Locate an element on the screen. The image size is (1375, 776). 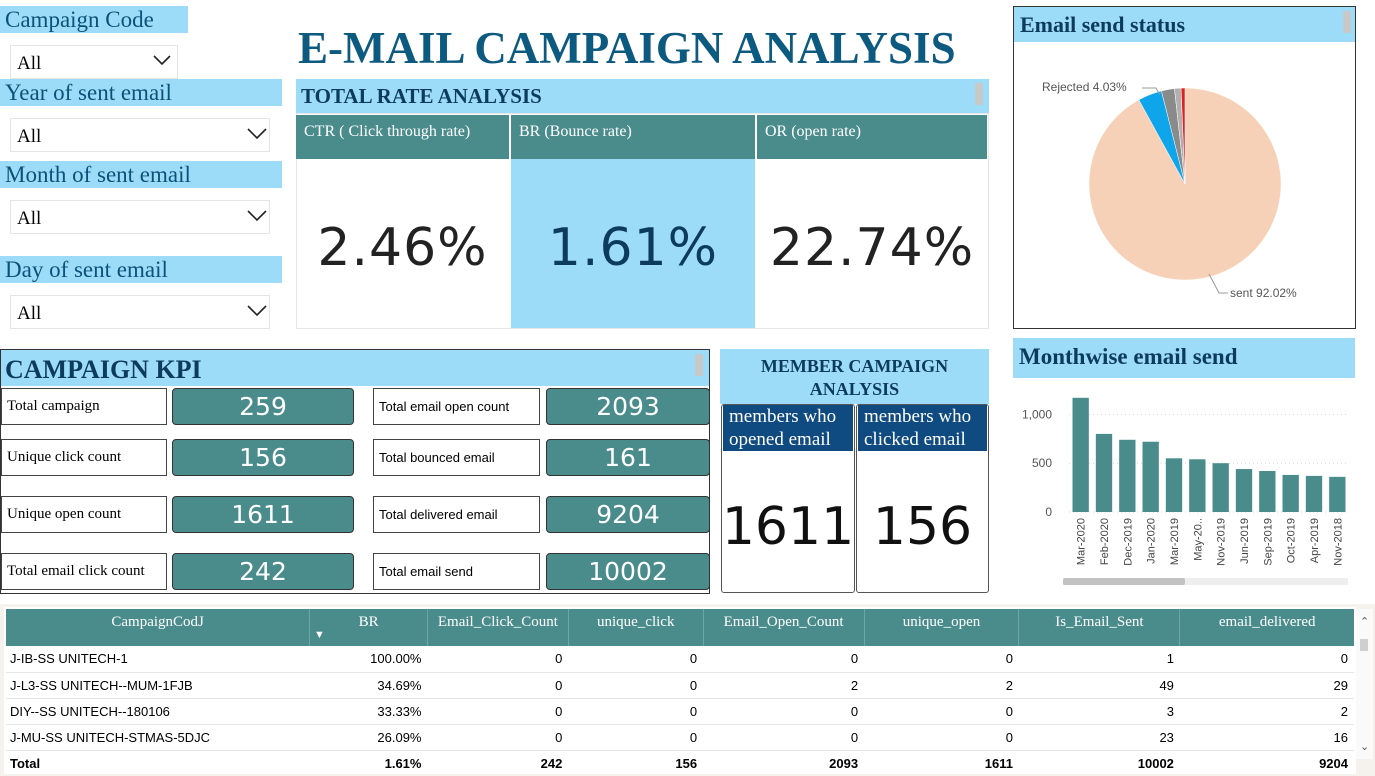
member-clicked-label: members who clicked email is located at coordinates (922, 428).